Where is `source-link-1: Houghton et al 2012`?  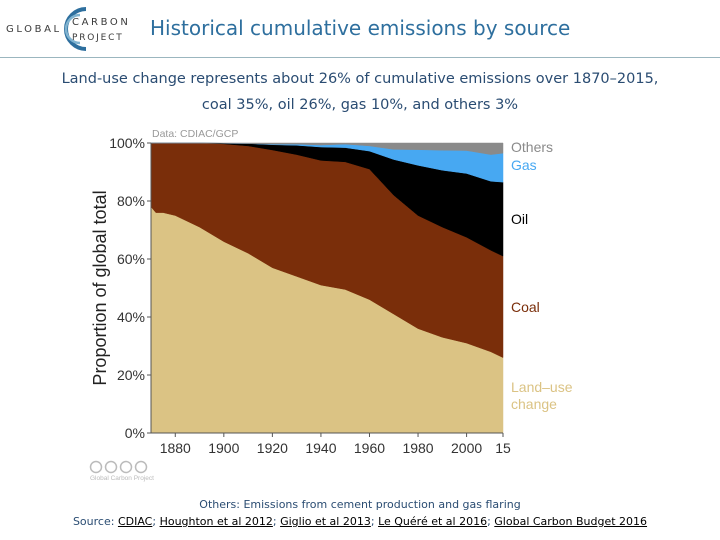
source-link-1: Houghton et al 2012 is located at coordinates (216, 521).